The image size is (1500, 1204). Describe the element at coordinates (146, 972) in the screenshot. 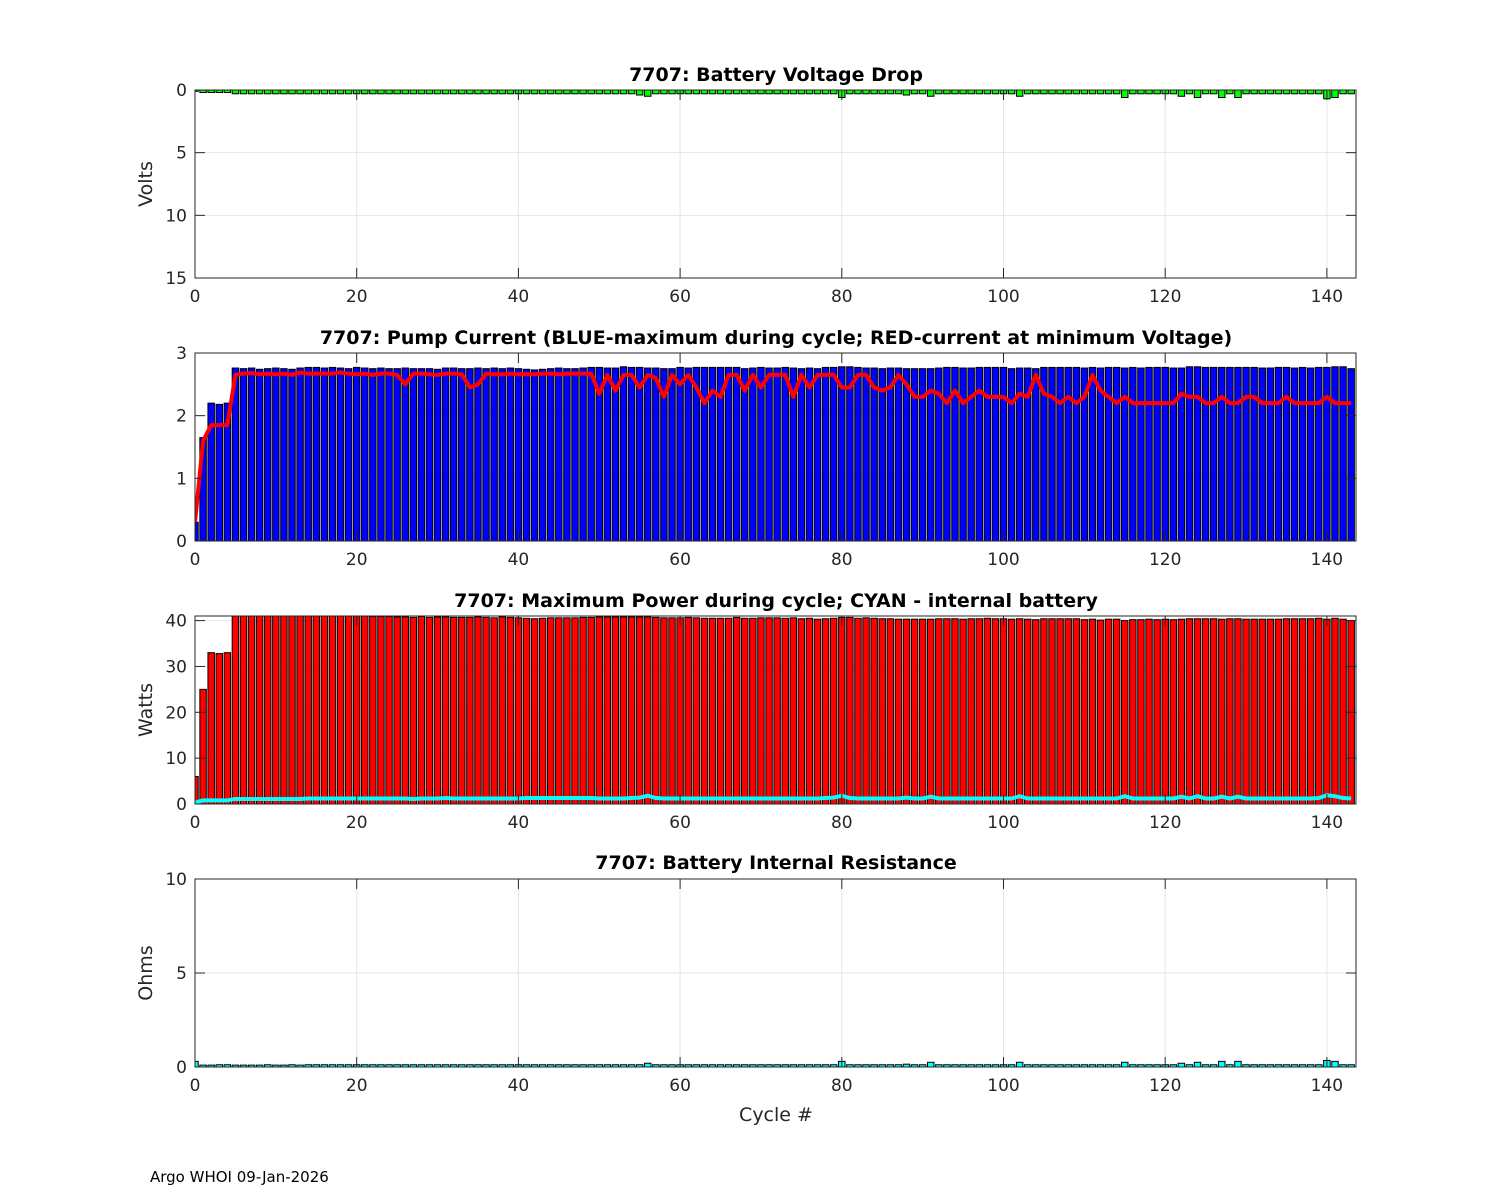

I see `y-axis-label: Ohms` at that location.